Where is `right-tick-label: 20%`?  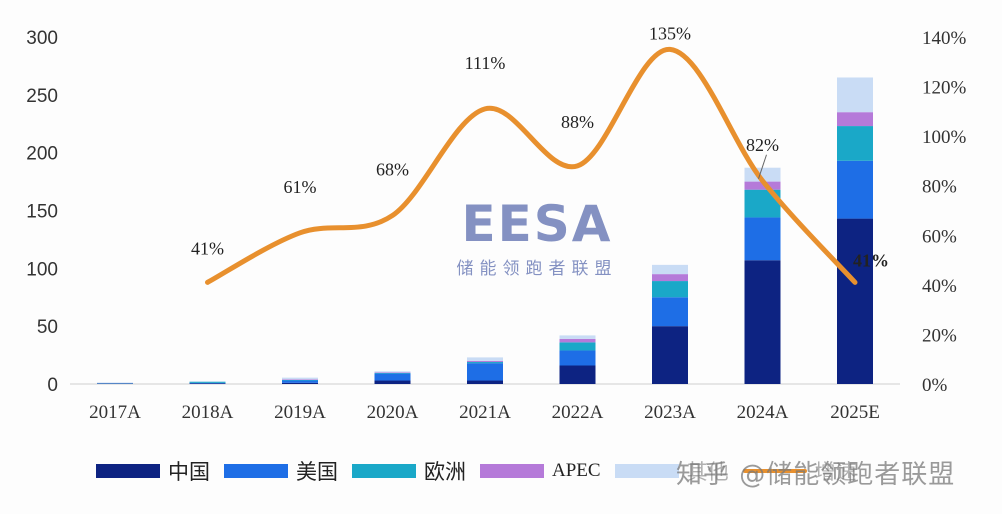 right-tick-label: 20% is located at coordinates (939, 335).